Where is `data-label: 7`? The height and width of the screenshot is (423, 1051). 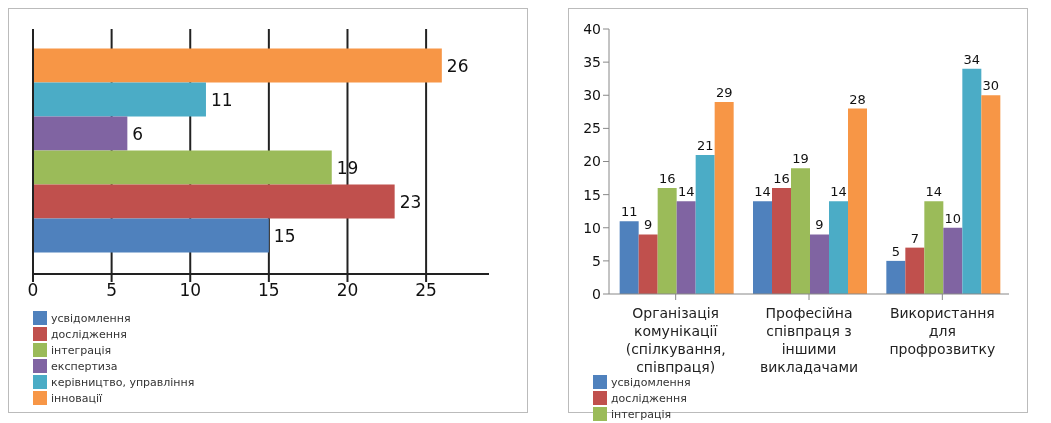 data-label: 7 is located at coordinates (914, 238).